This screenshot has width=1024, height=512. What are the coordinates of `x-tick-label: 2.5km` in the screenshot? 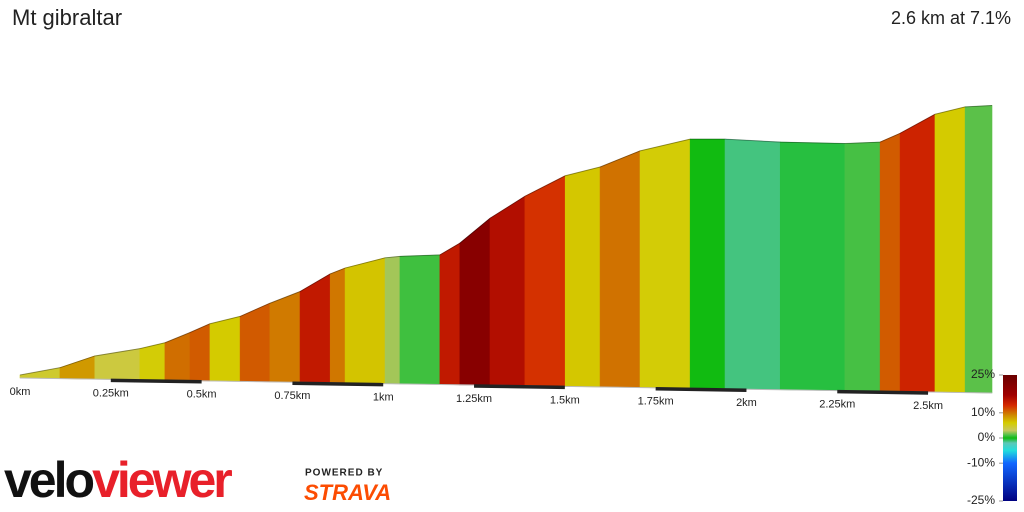 It's located at (928, 406).